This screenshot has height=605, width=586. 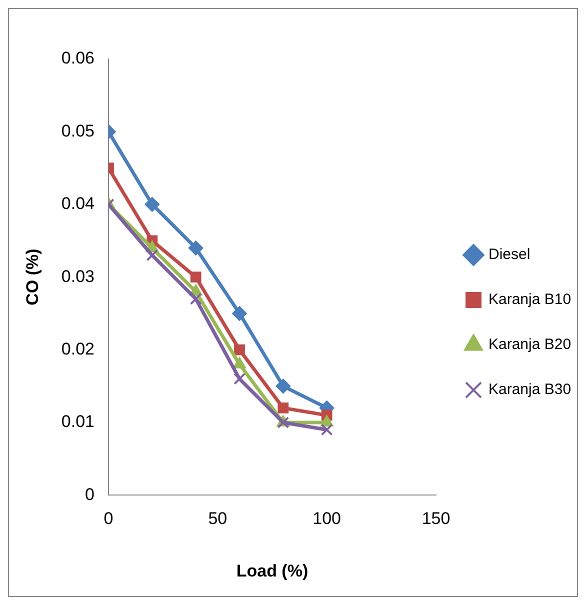 What do you see at coordinates (77, 348) in the screenshot?
I see `y-tick-label: 0.02` at bounding box center [77, 348].